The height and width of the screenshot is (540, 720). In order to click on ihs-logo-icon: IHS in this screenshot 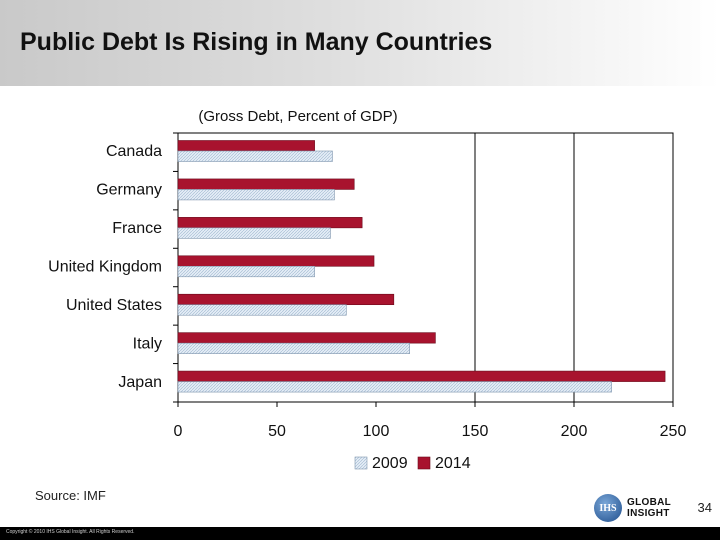, I will do `click(608, 508)`.